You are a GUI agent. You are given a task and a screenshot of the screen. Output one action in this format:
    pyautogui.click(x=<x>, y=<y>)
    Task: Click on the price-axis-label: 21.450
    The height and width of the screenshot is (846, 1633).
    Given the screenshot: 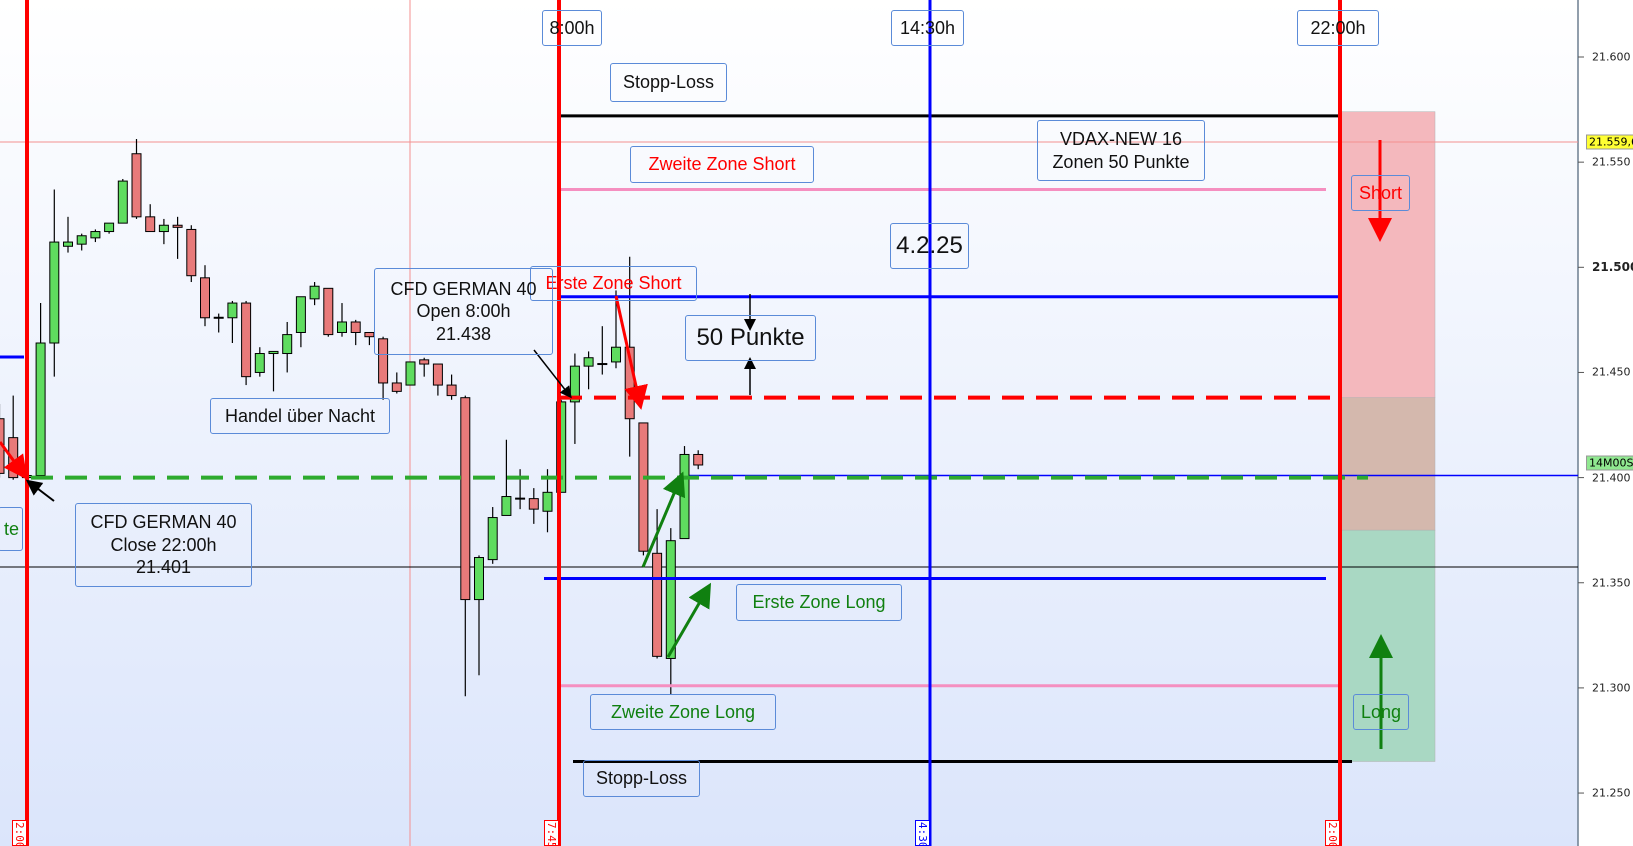 What is the action you would take?
    pyautogui.click(x=1611, y=372)
    